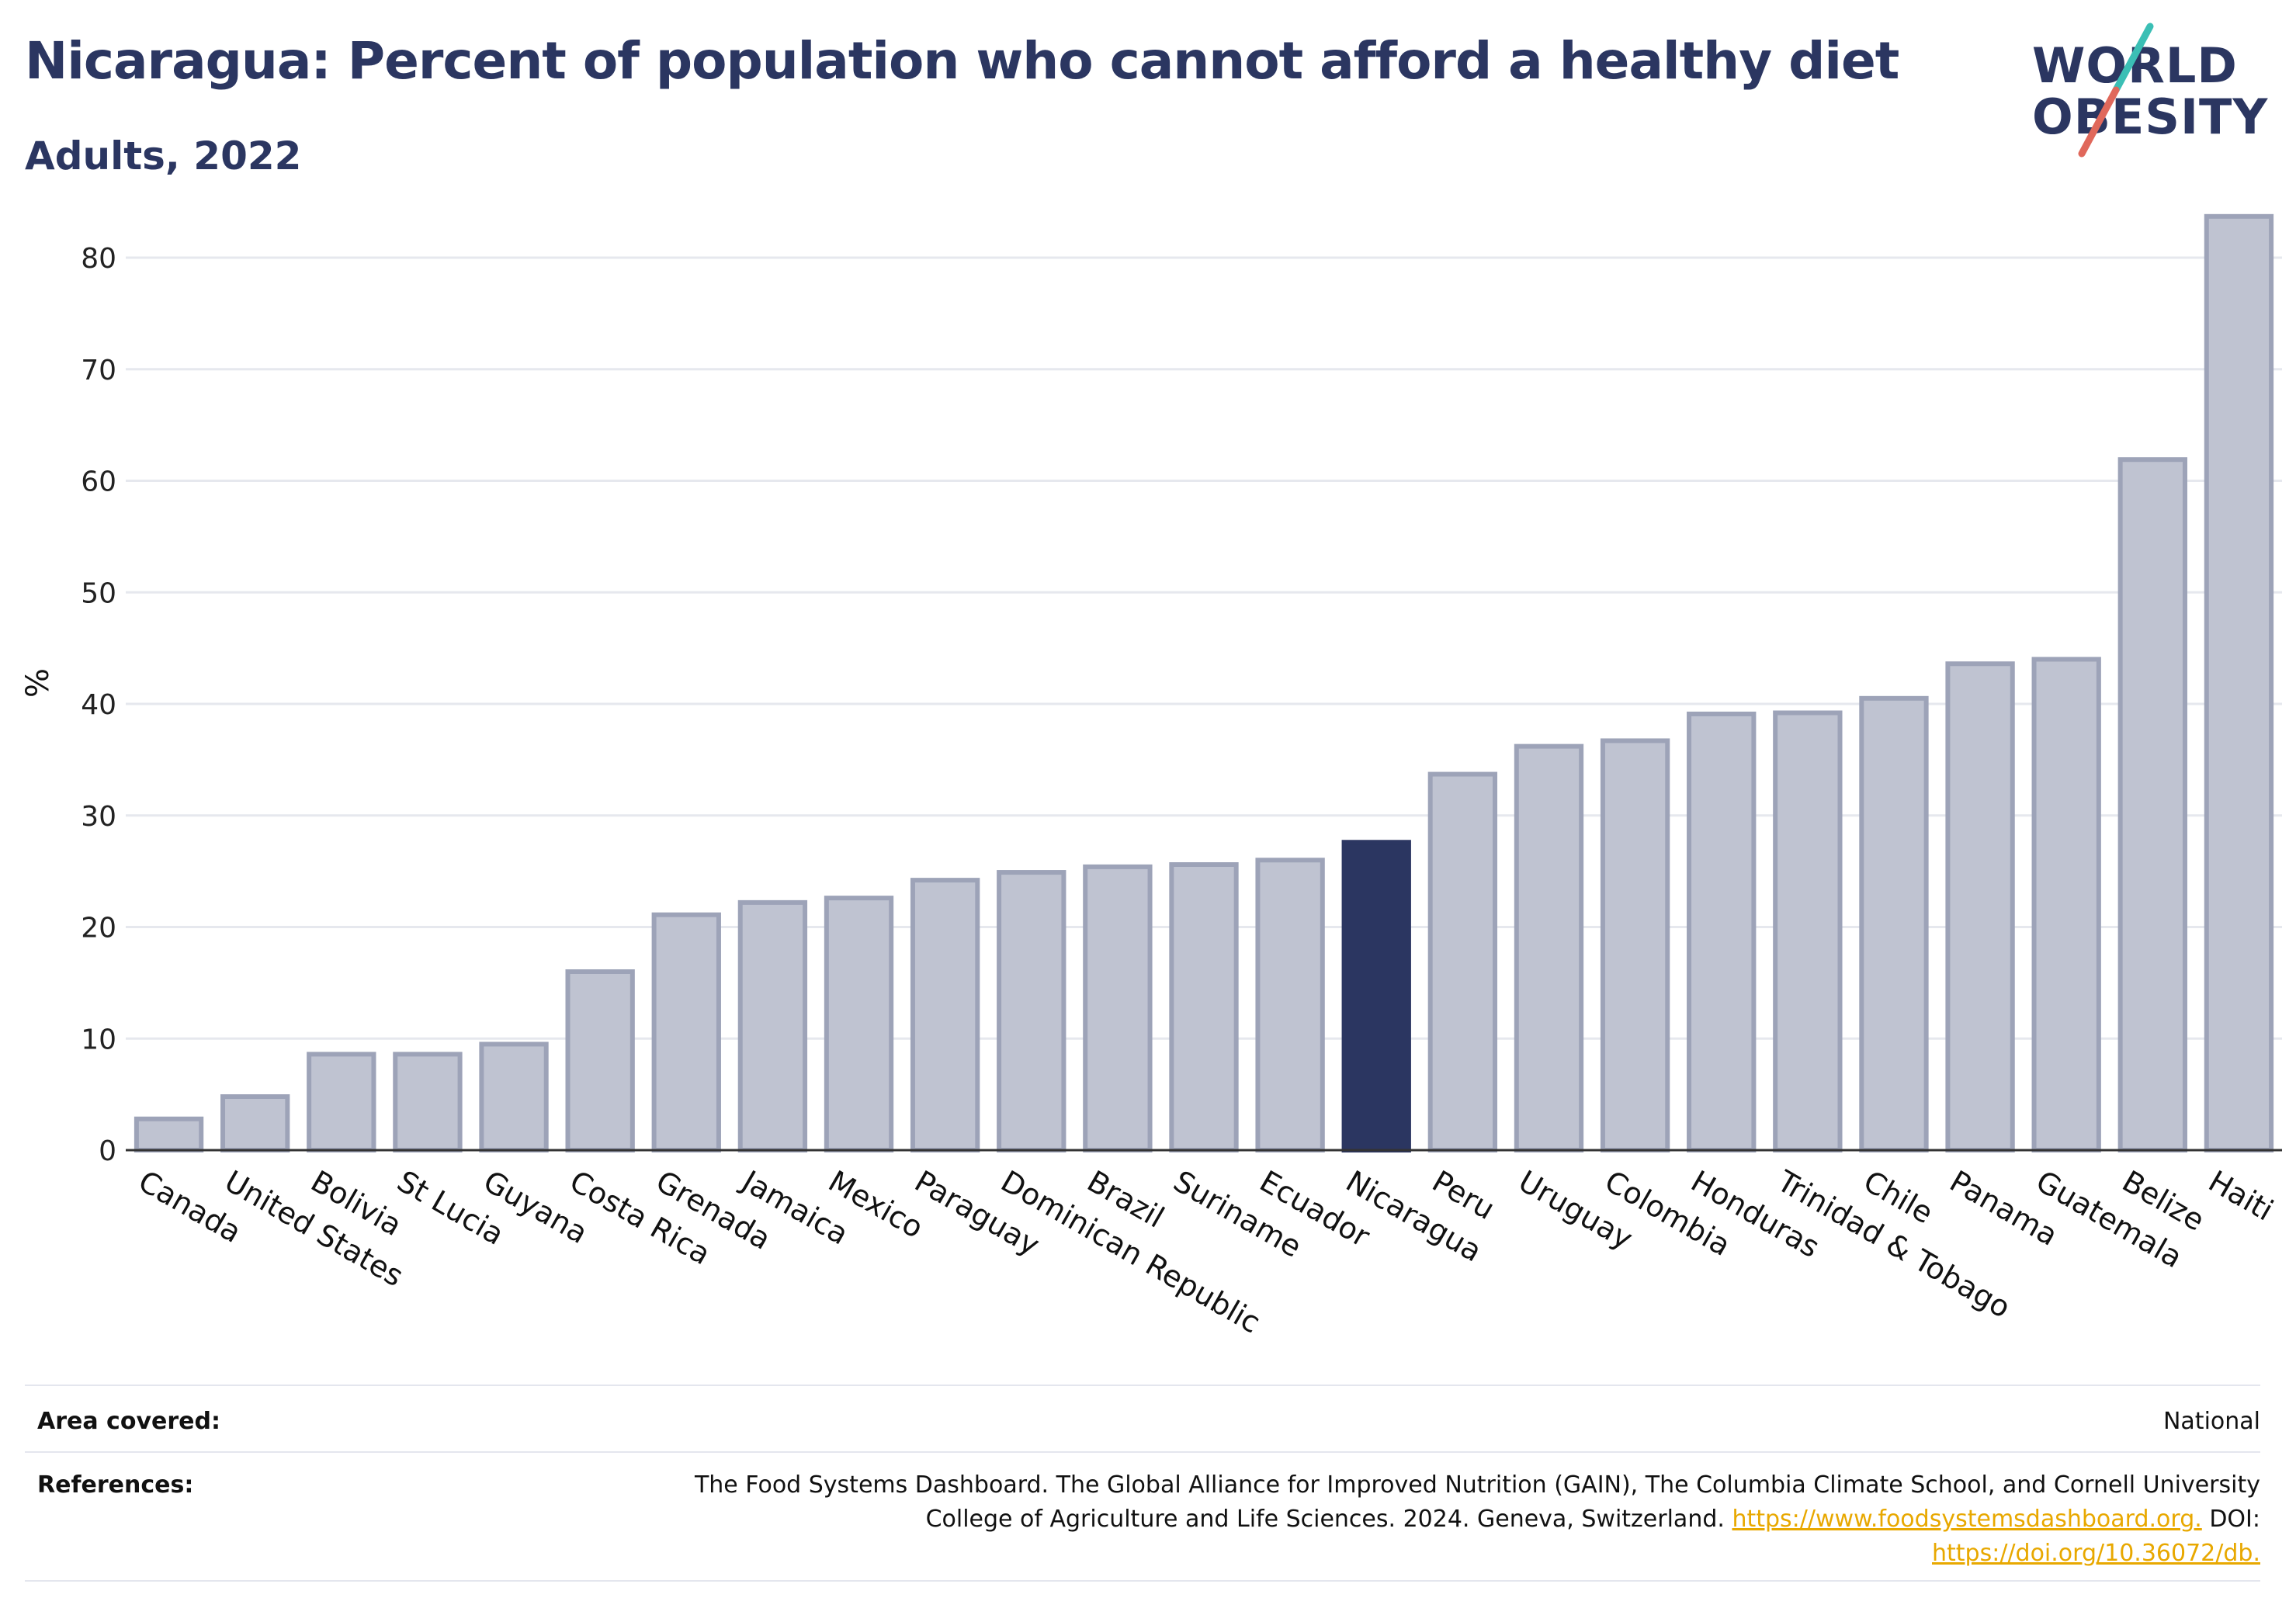 This screenshot has width=2296, height=1622. I want to click on logo-line2: OBESITY, so click(2150, 116).